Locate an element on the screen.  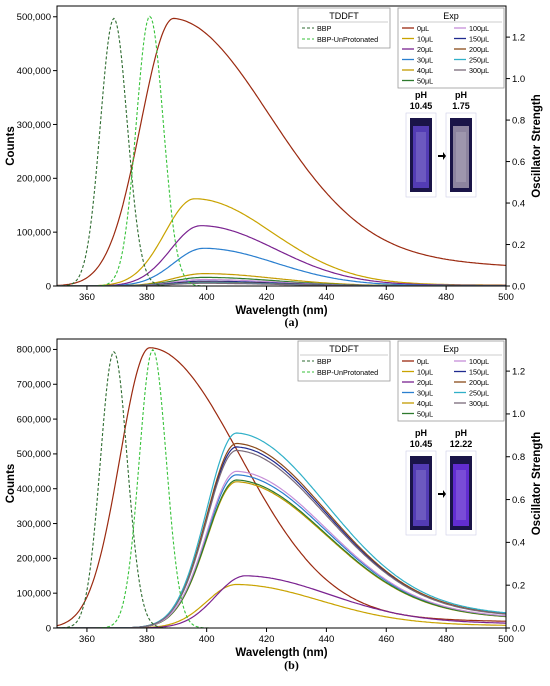
tddft-legend-label-1: BBP-UnProtonated is located at coordinates (347, 39).